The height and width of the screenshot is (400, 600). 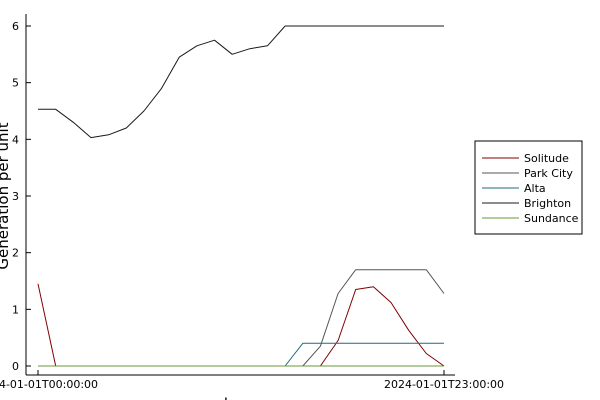 I want to click on y-tick-label: 2, so click(x=15, y=253).